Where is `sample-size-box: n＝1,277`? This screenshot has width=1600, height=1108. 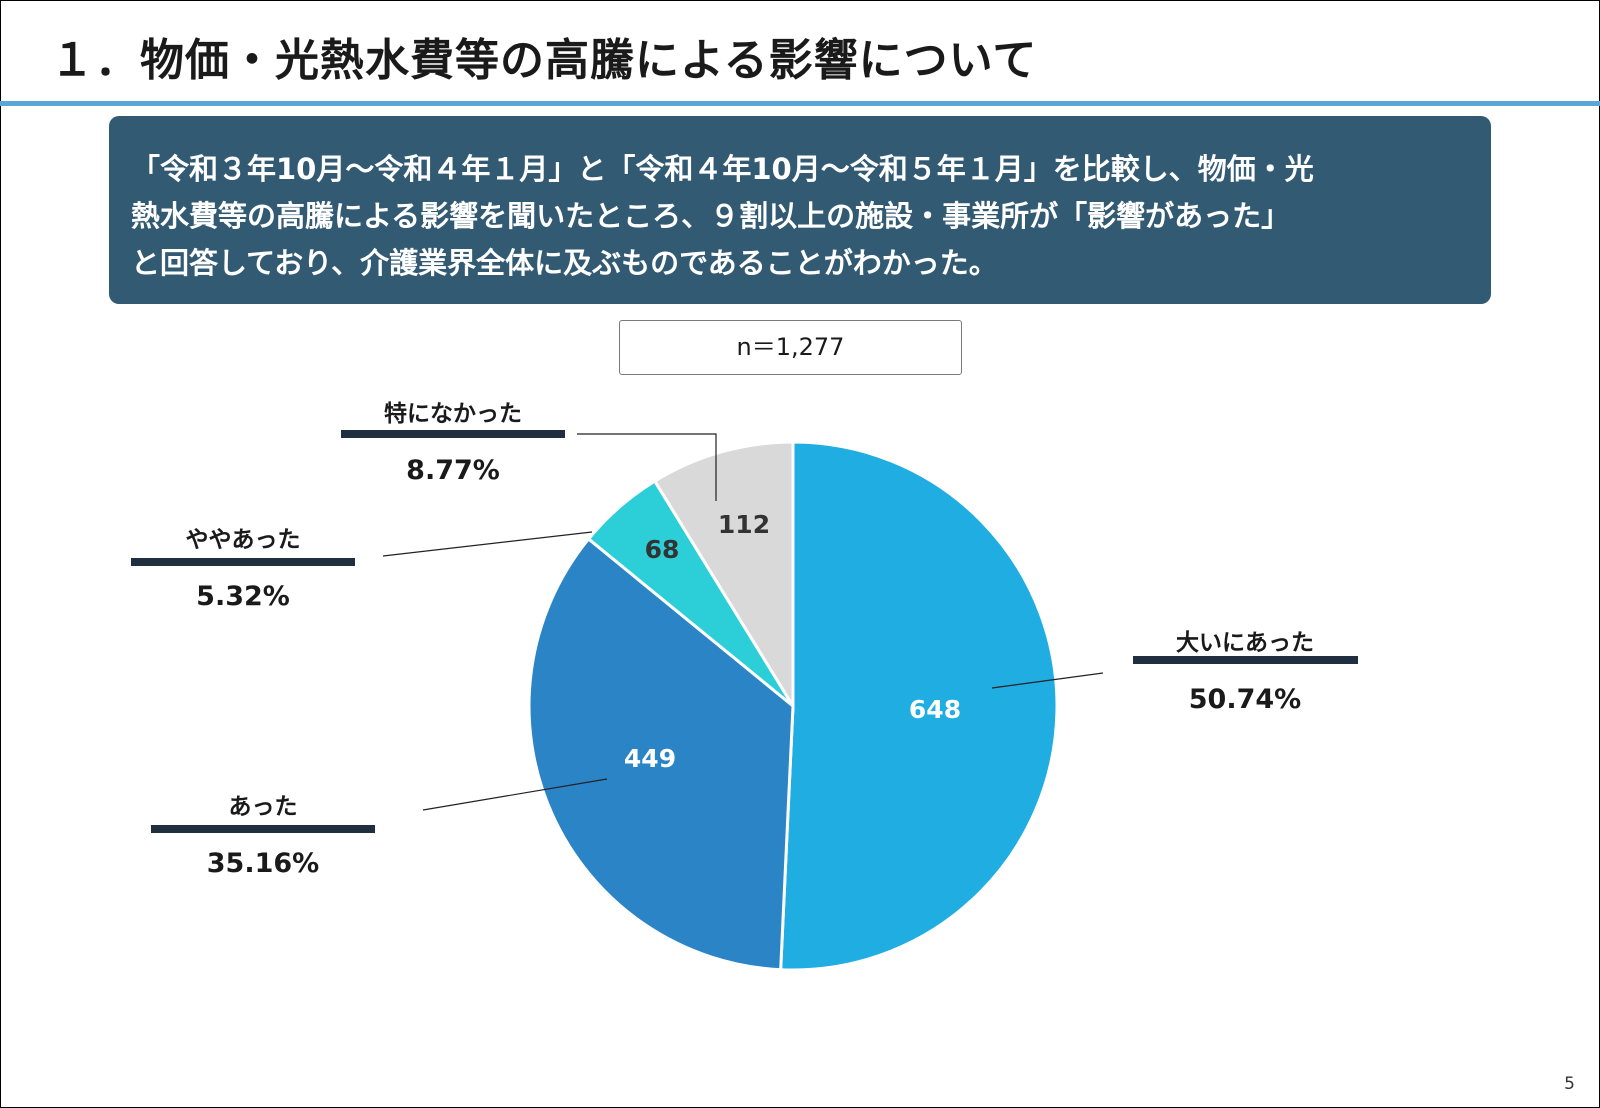 sample-size-box: n＝1,277 is located at coordinates (790, 347).